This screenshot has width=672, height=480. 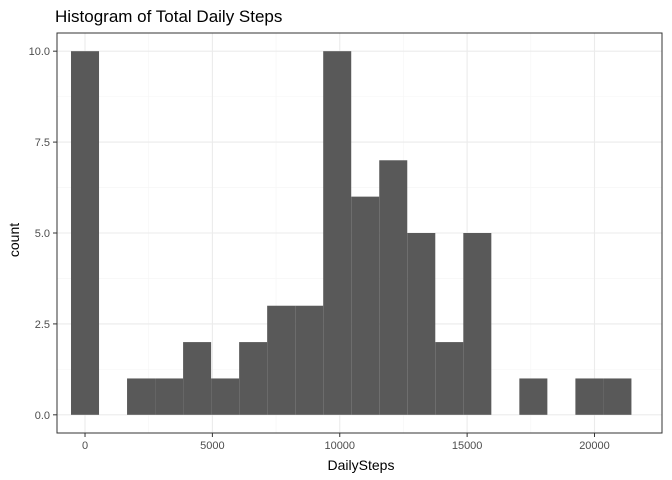 I want to click on y-tick-label: 2.5, so click(x=42, y=325).